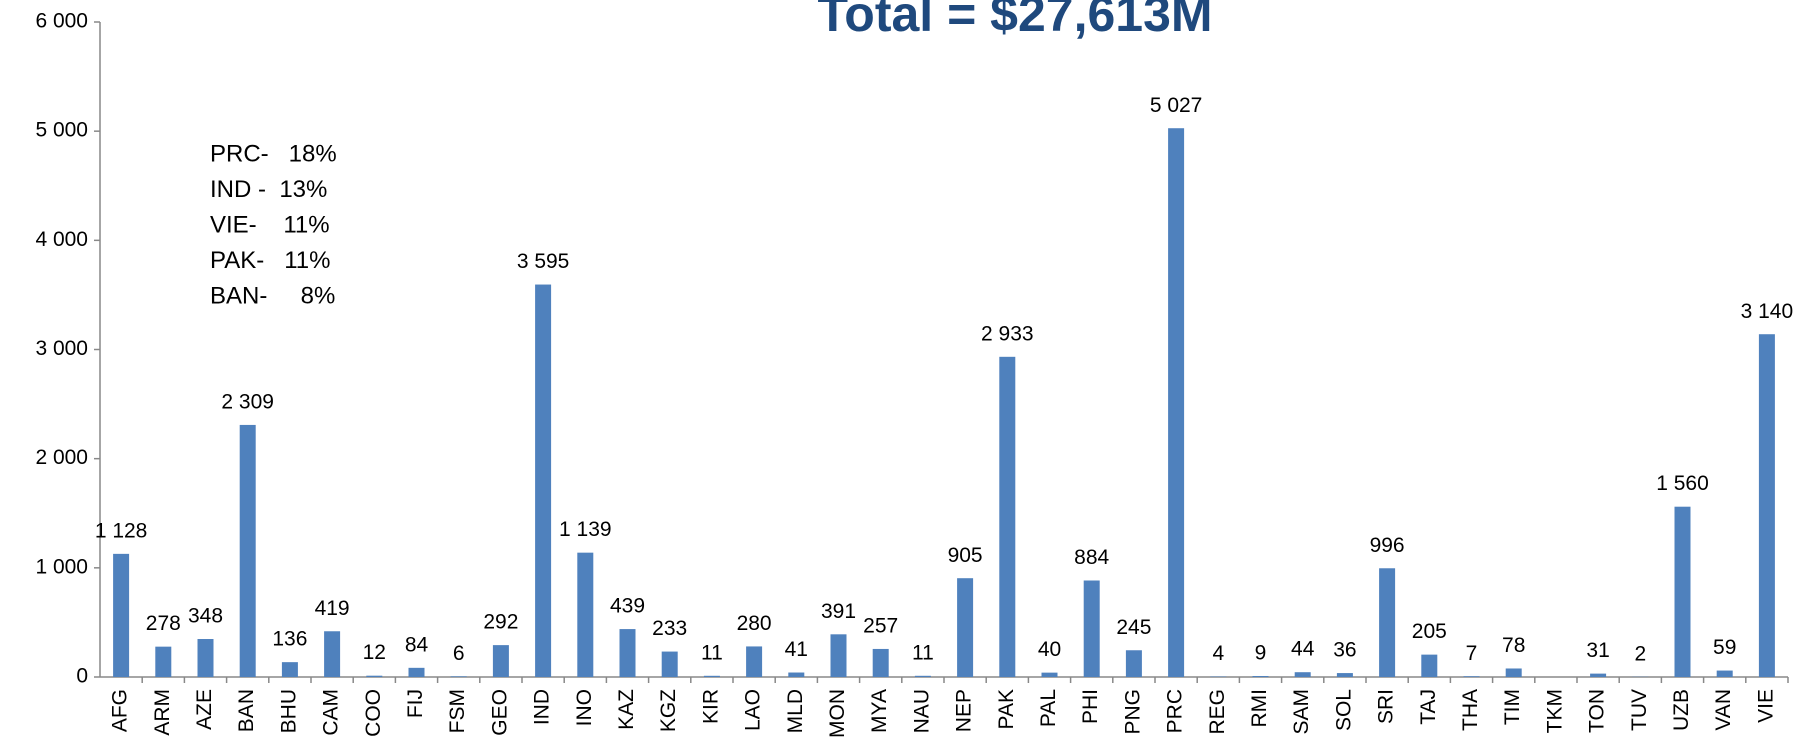 Image resolution: width=1804 pixels, height=751 pixels. I want to click on x-tick-label: SOL, so click(1343, 710).